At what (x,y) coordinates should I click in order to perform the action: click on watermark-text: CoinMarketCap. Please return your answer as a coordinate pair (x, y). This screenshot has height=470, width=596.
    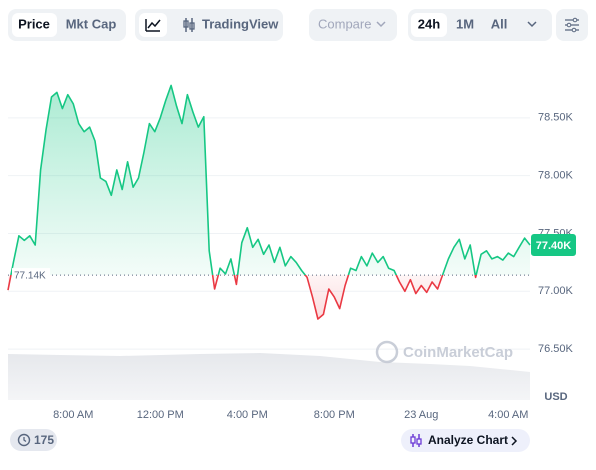
    Looking at the image, I should click on (458, 352).